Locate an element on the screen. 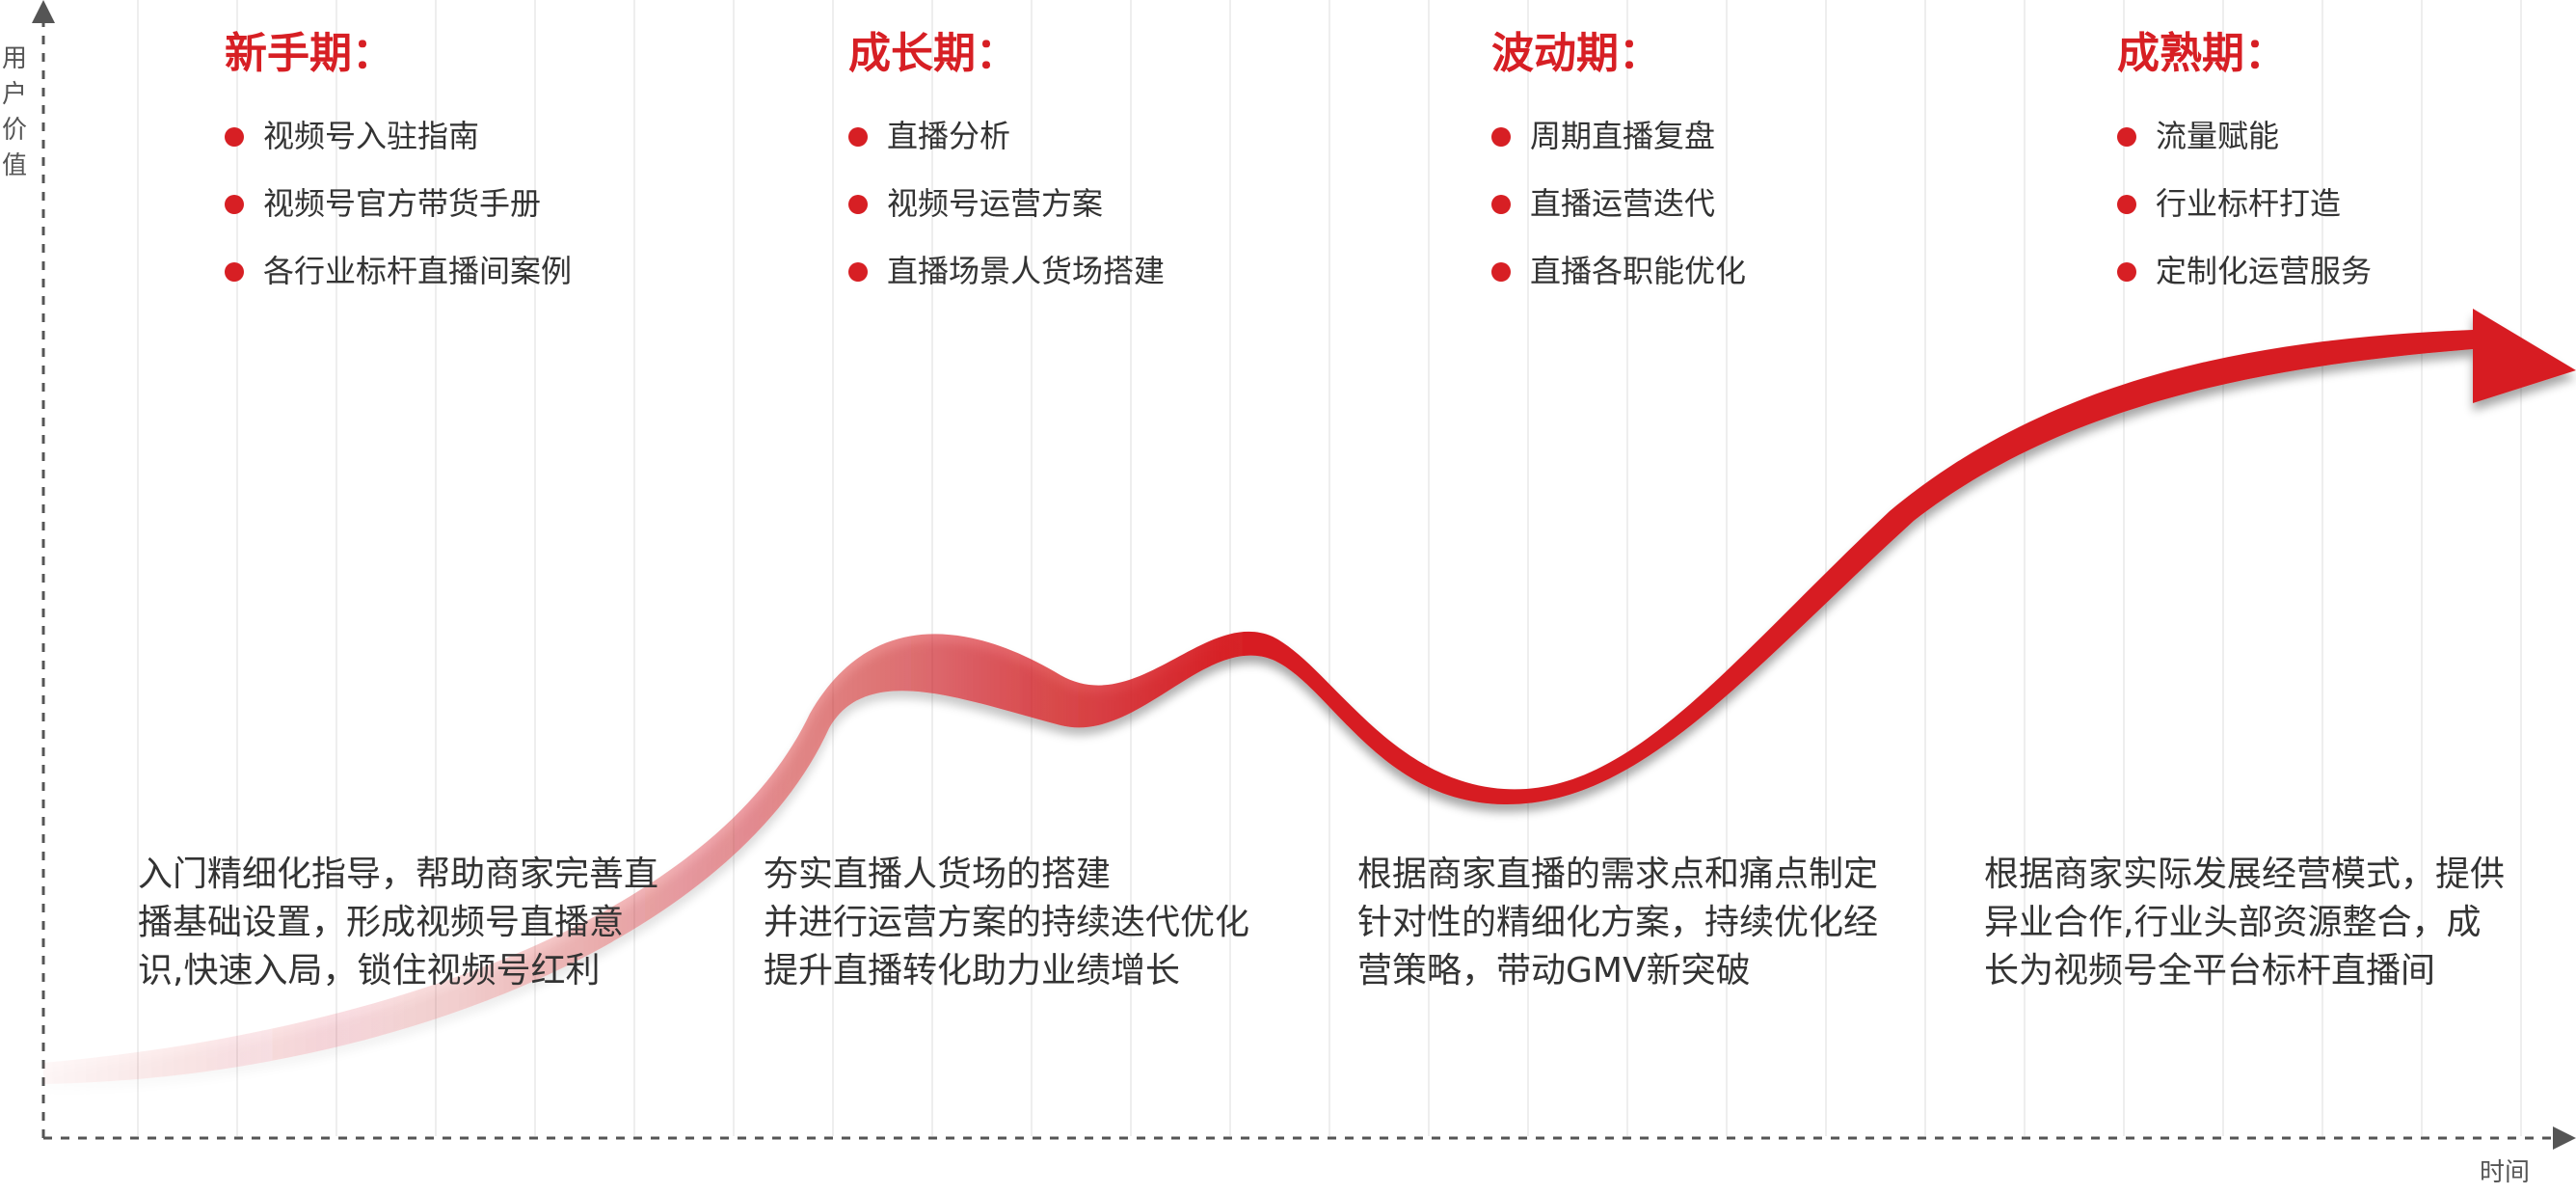 This screenshot has height=1194, width=2576. stage-mature: 成熟期： 流量赋能 行业标杆打造 定制化运营服务 is located at coordinates (2347, 173).